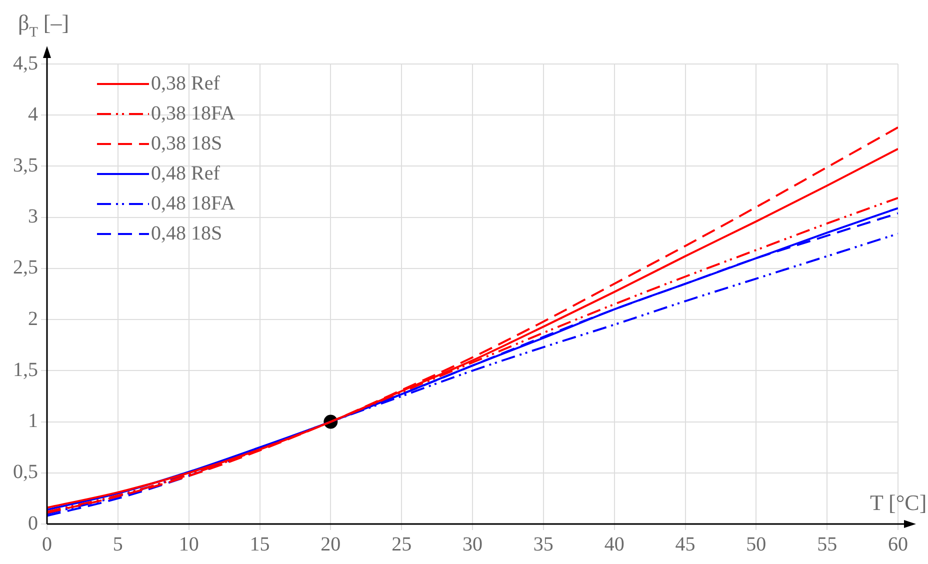 Image resolution: width=928 pixels, height=564 pixels. Describe the element at coordinates (898, 544) in the screenshot. I see `x-tick-label: 60` at that location.